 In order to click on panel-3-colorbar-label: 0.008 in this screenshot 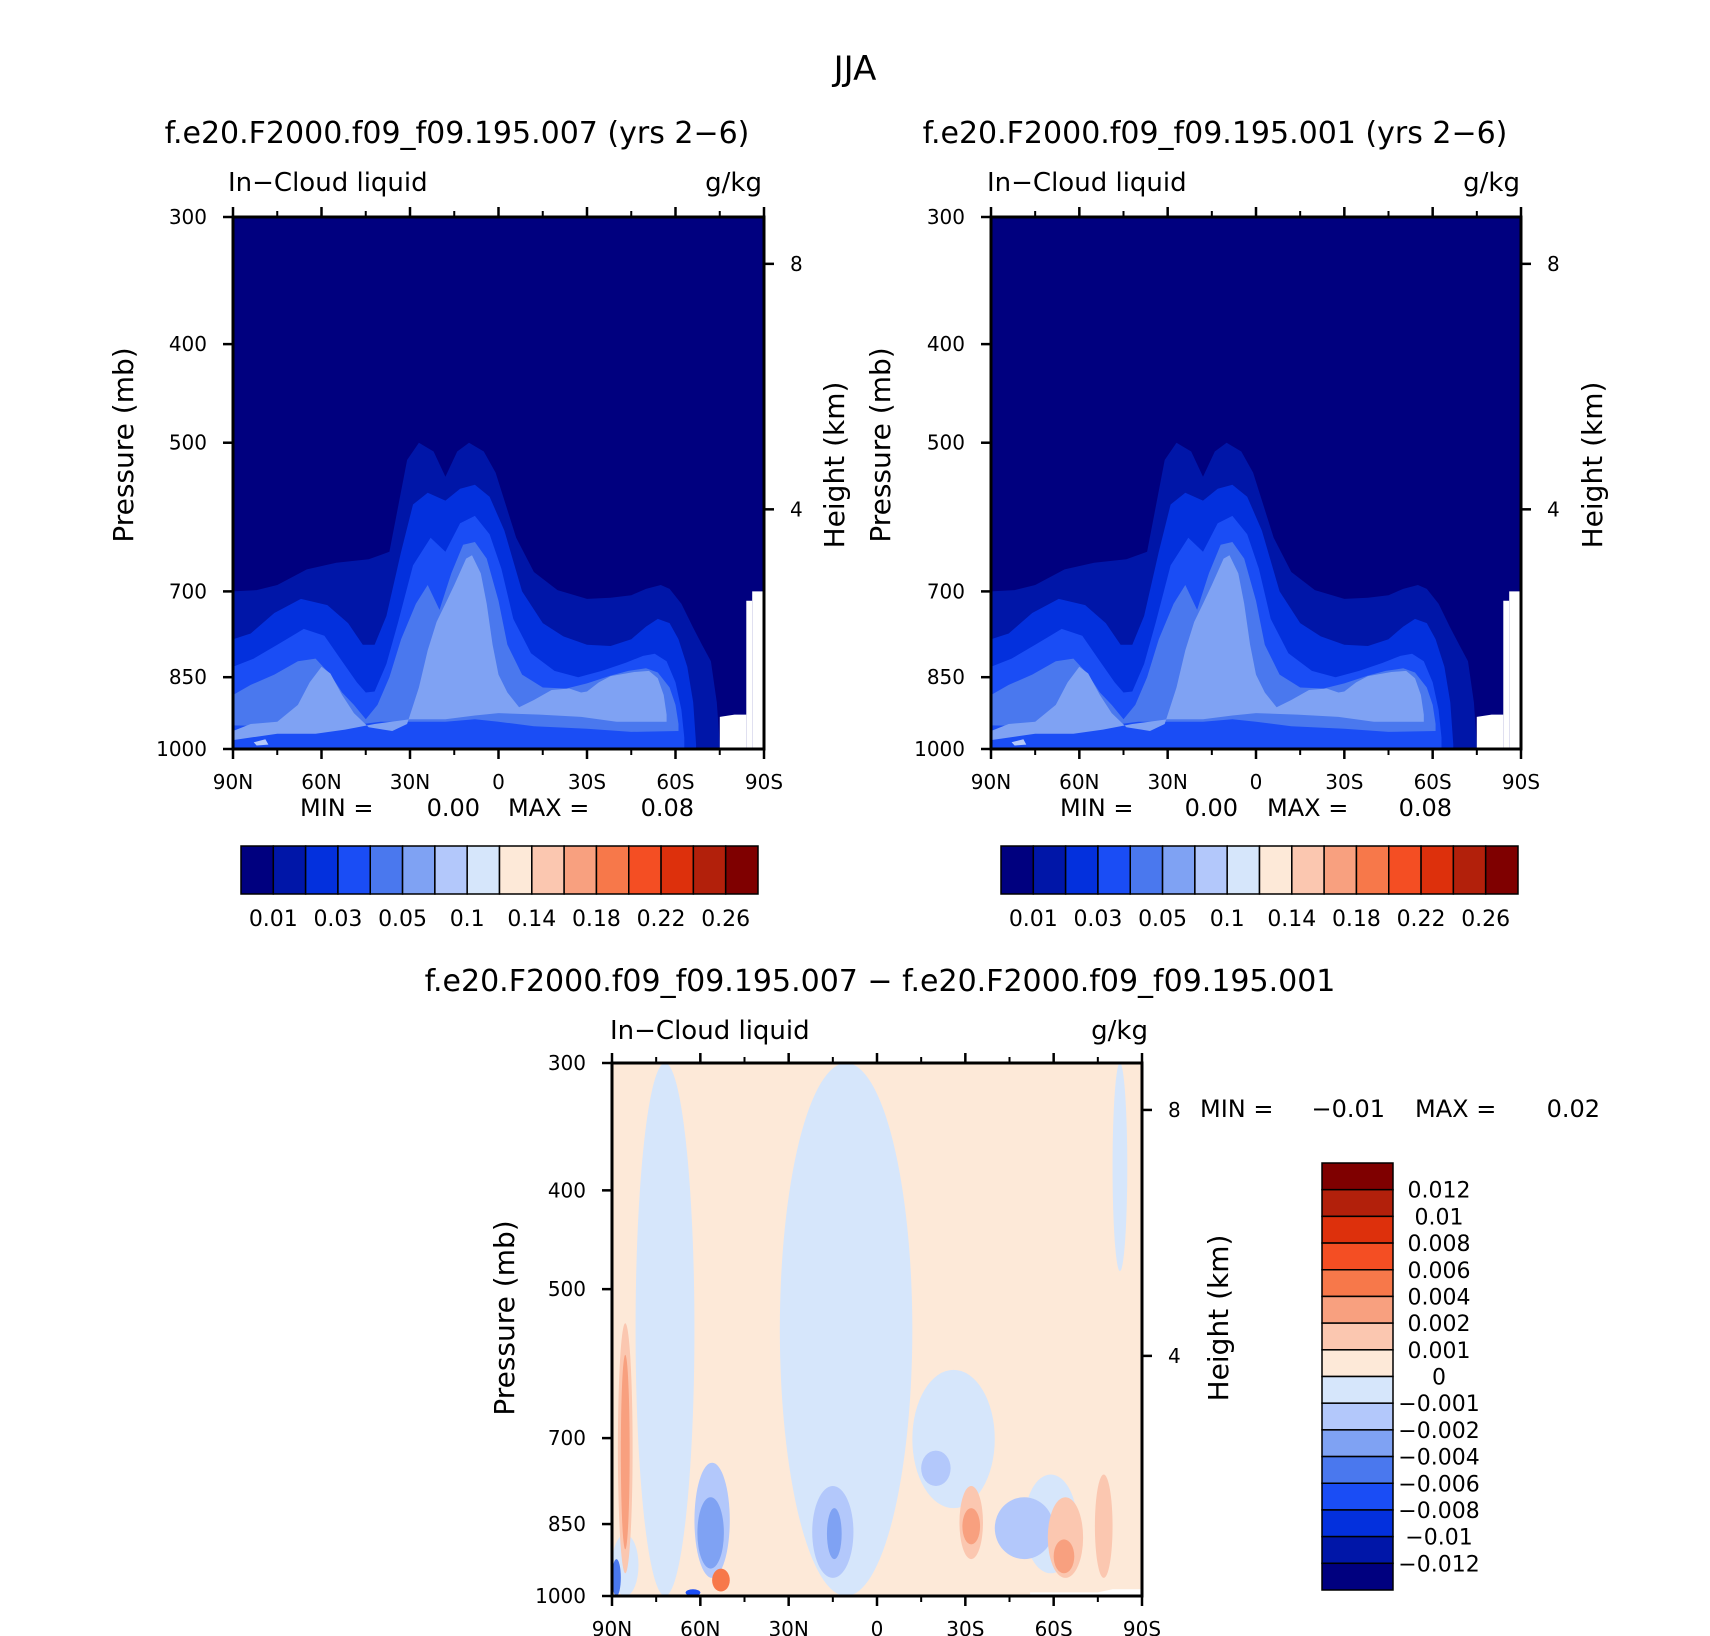, I will do `click(1439, 1244)`.